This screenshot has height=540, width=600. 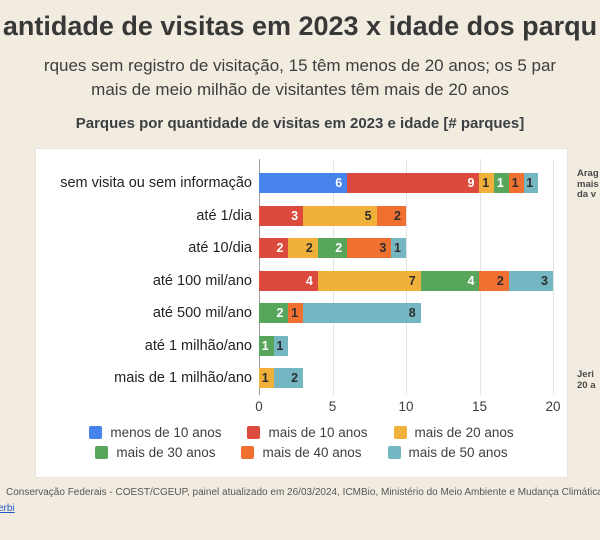 I want to click on bar-segment: 8, so click(x=362, y=313).